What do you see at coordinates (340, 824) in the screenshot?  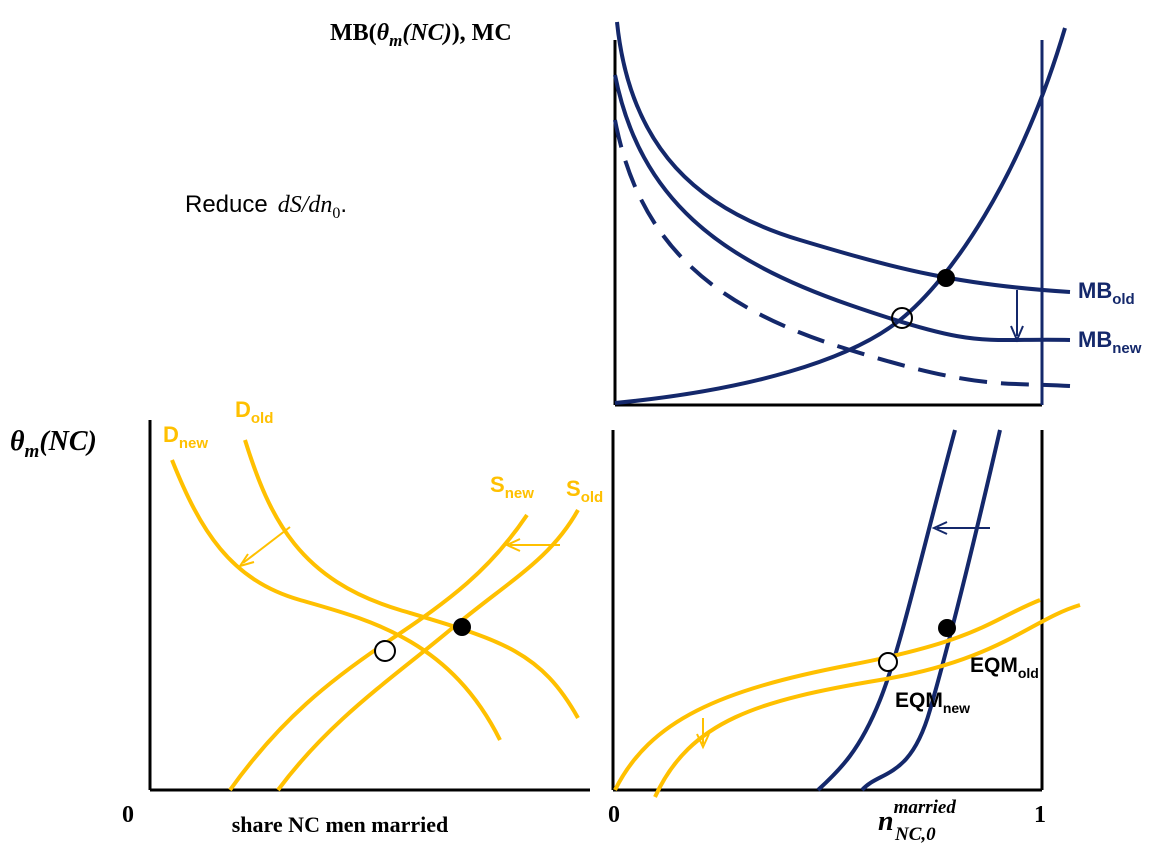 I see `x-axis-label: share NC men married` at bounding box center [340, 824].